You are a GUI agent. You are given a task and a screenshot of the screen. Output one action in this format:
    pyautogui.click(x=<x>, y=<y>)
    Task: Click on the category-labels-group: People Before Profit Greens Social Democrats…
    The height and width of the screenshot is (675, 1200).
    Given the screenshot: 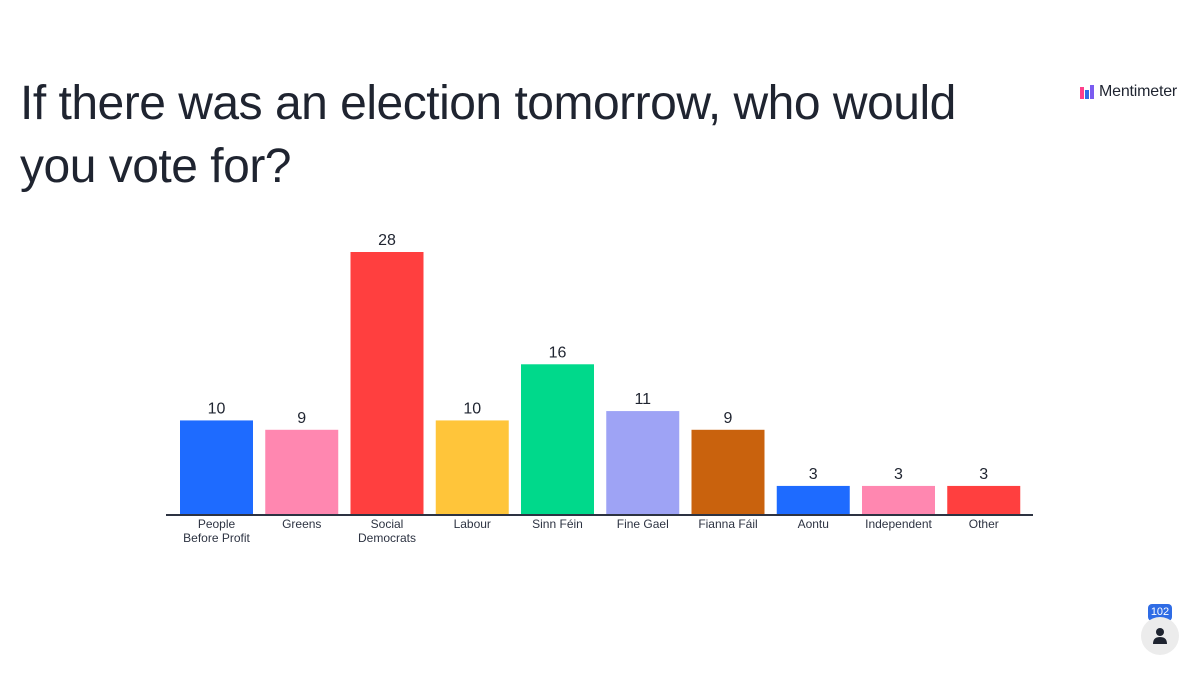 What is the action you would take?
    pyautogui.click(x=591, y=531)
    